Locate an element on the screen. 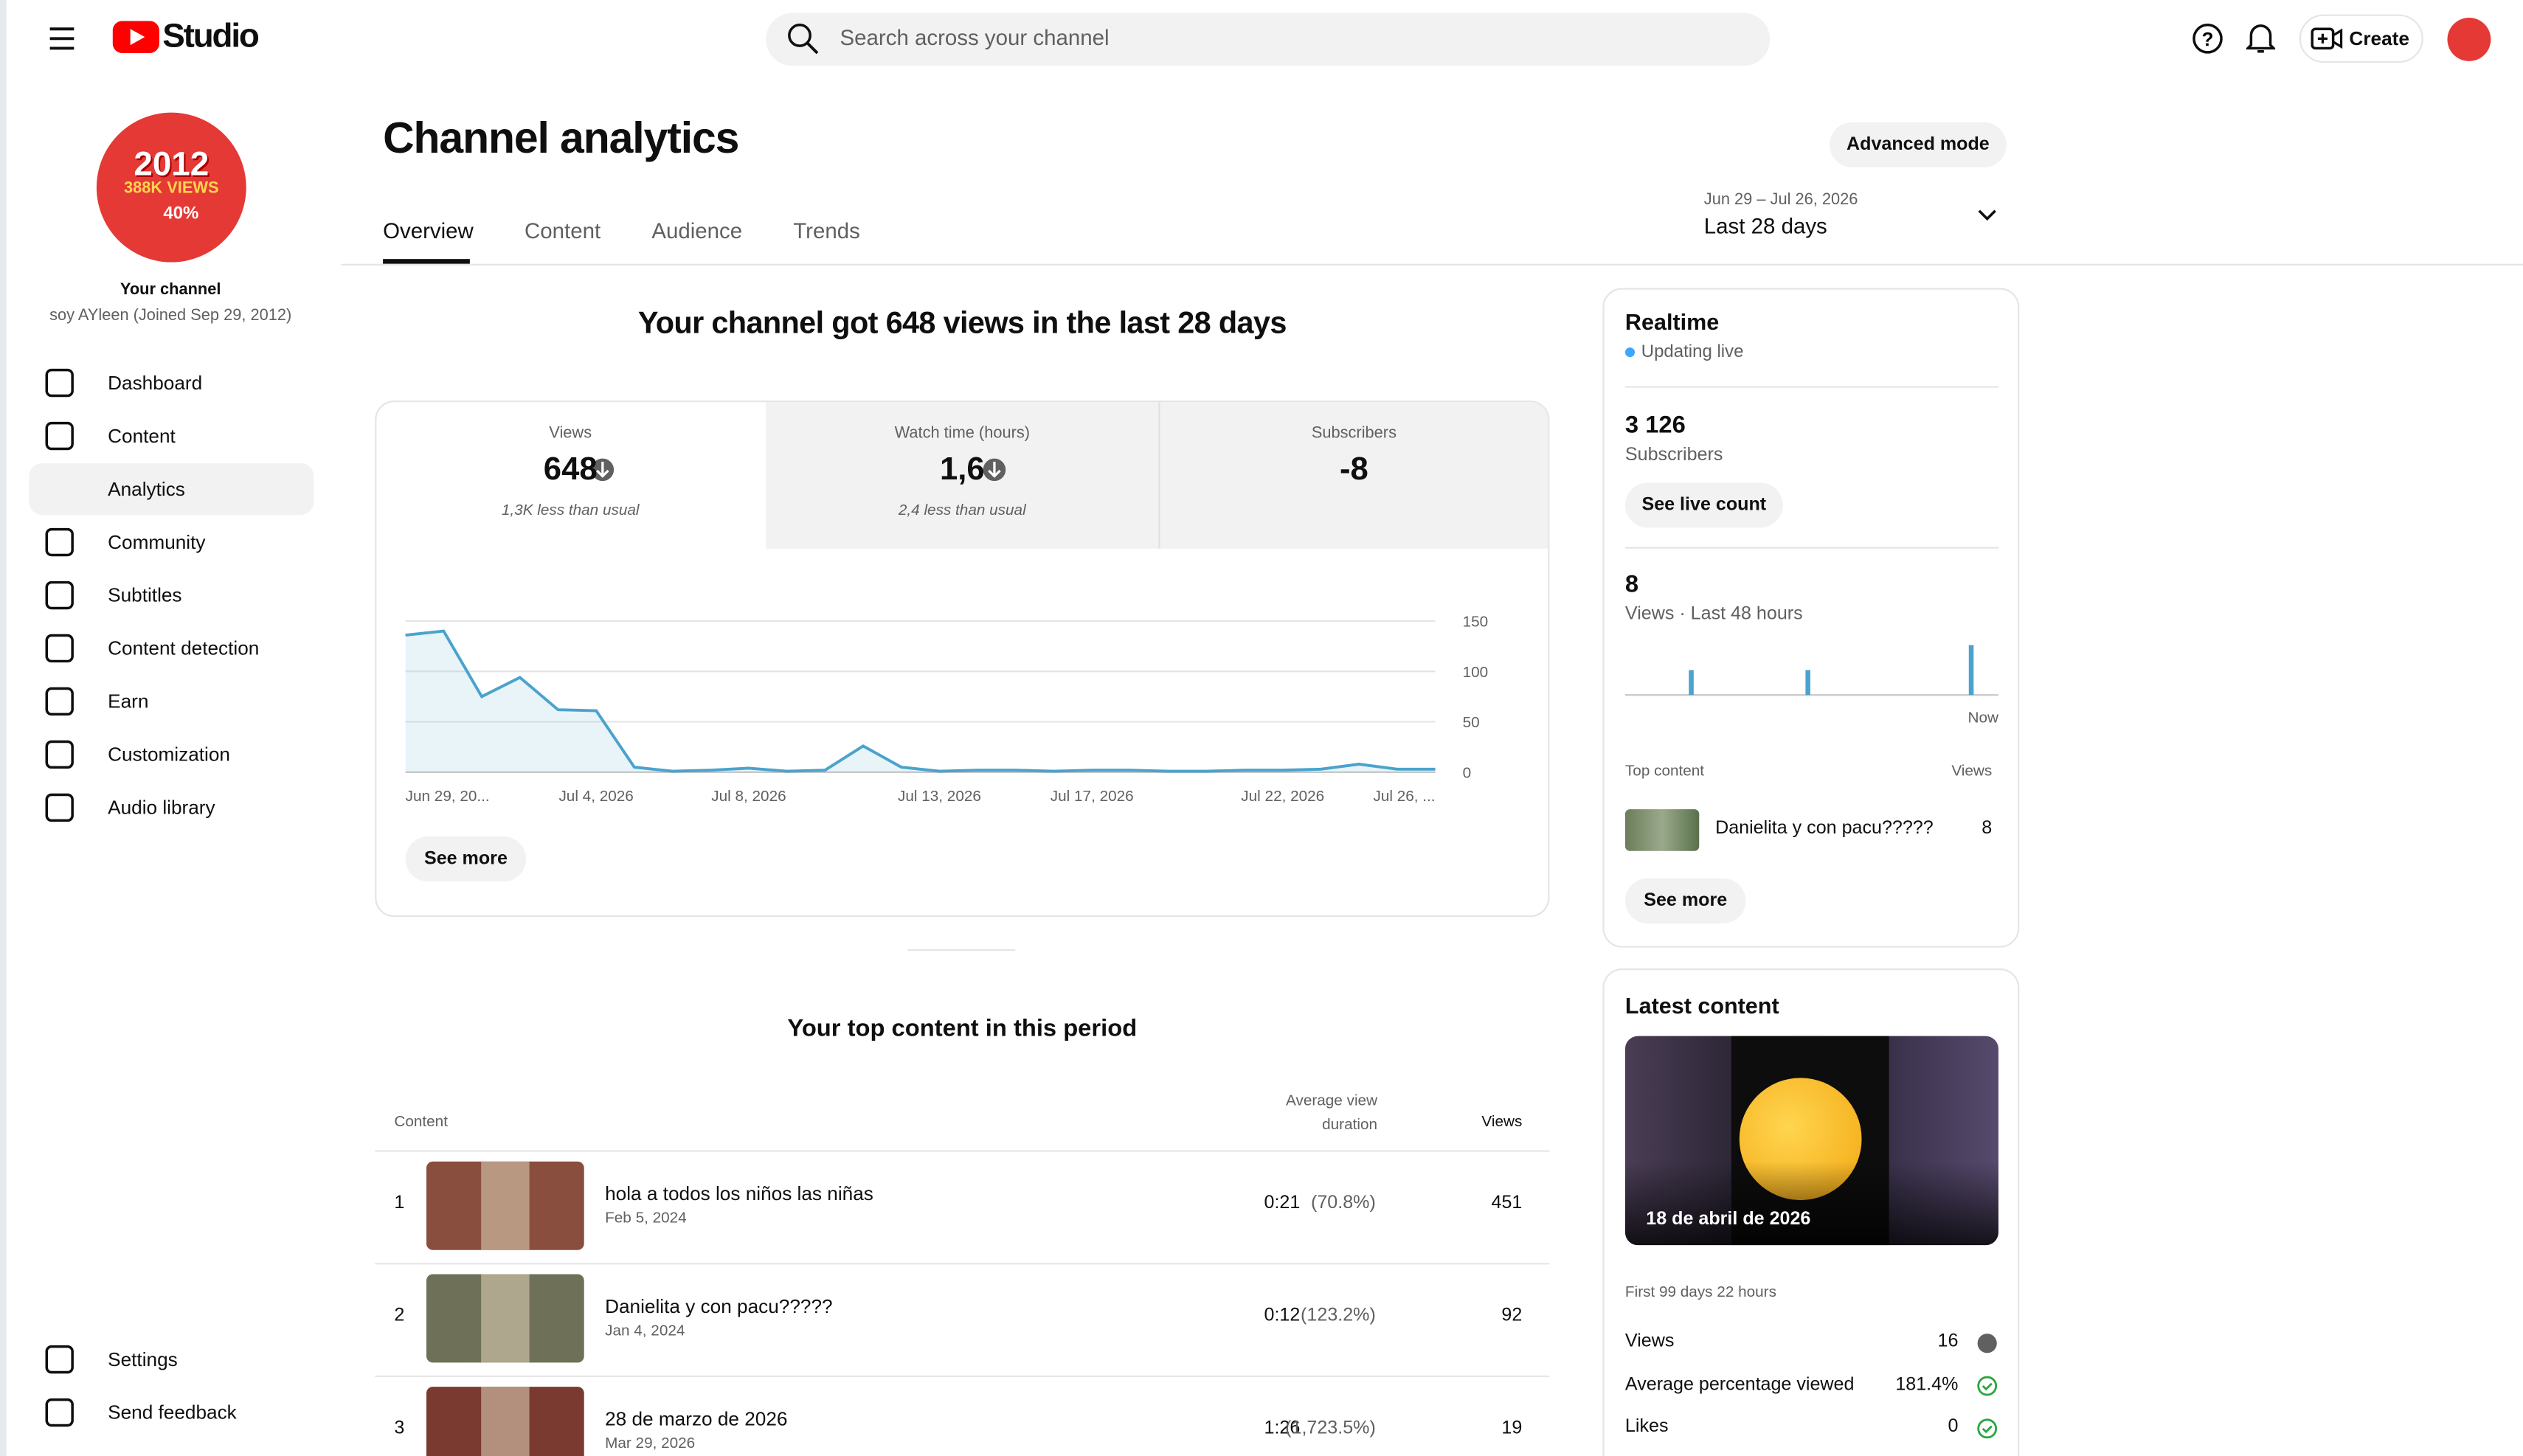  live-dot is located at coordinates (1630, 352).